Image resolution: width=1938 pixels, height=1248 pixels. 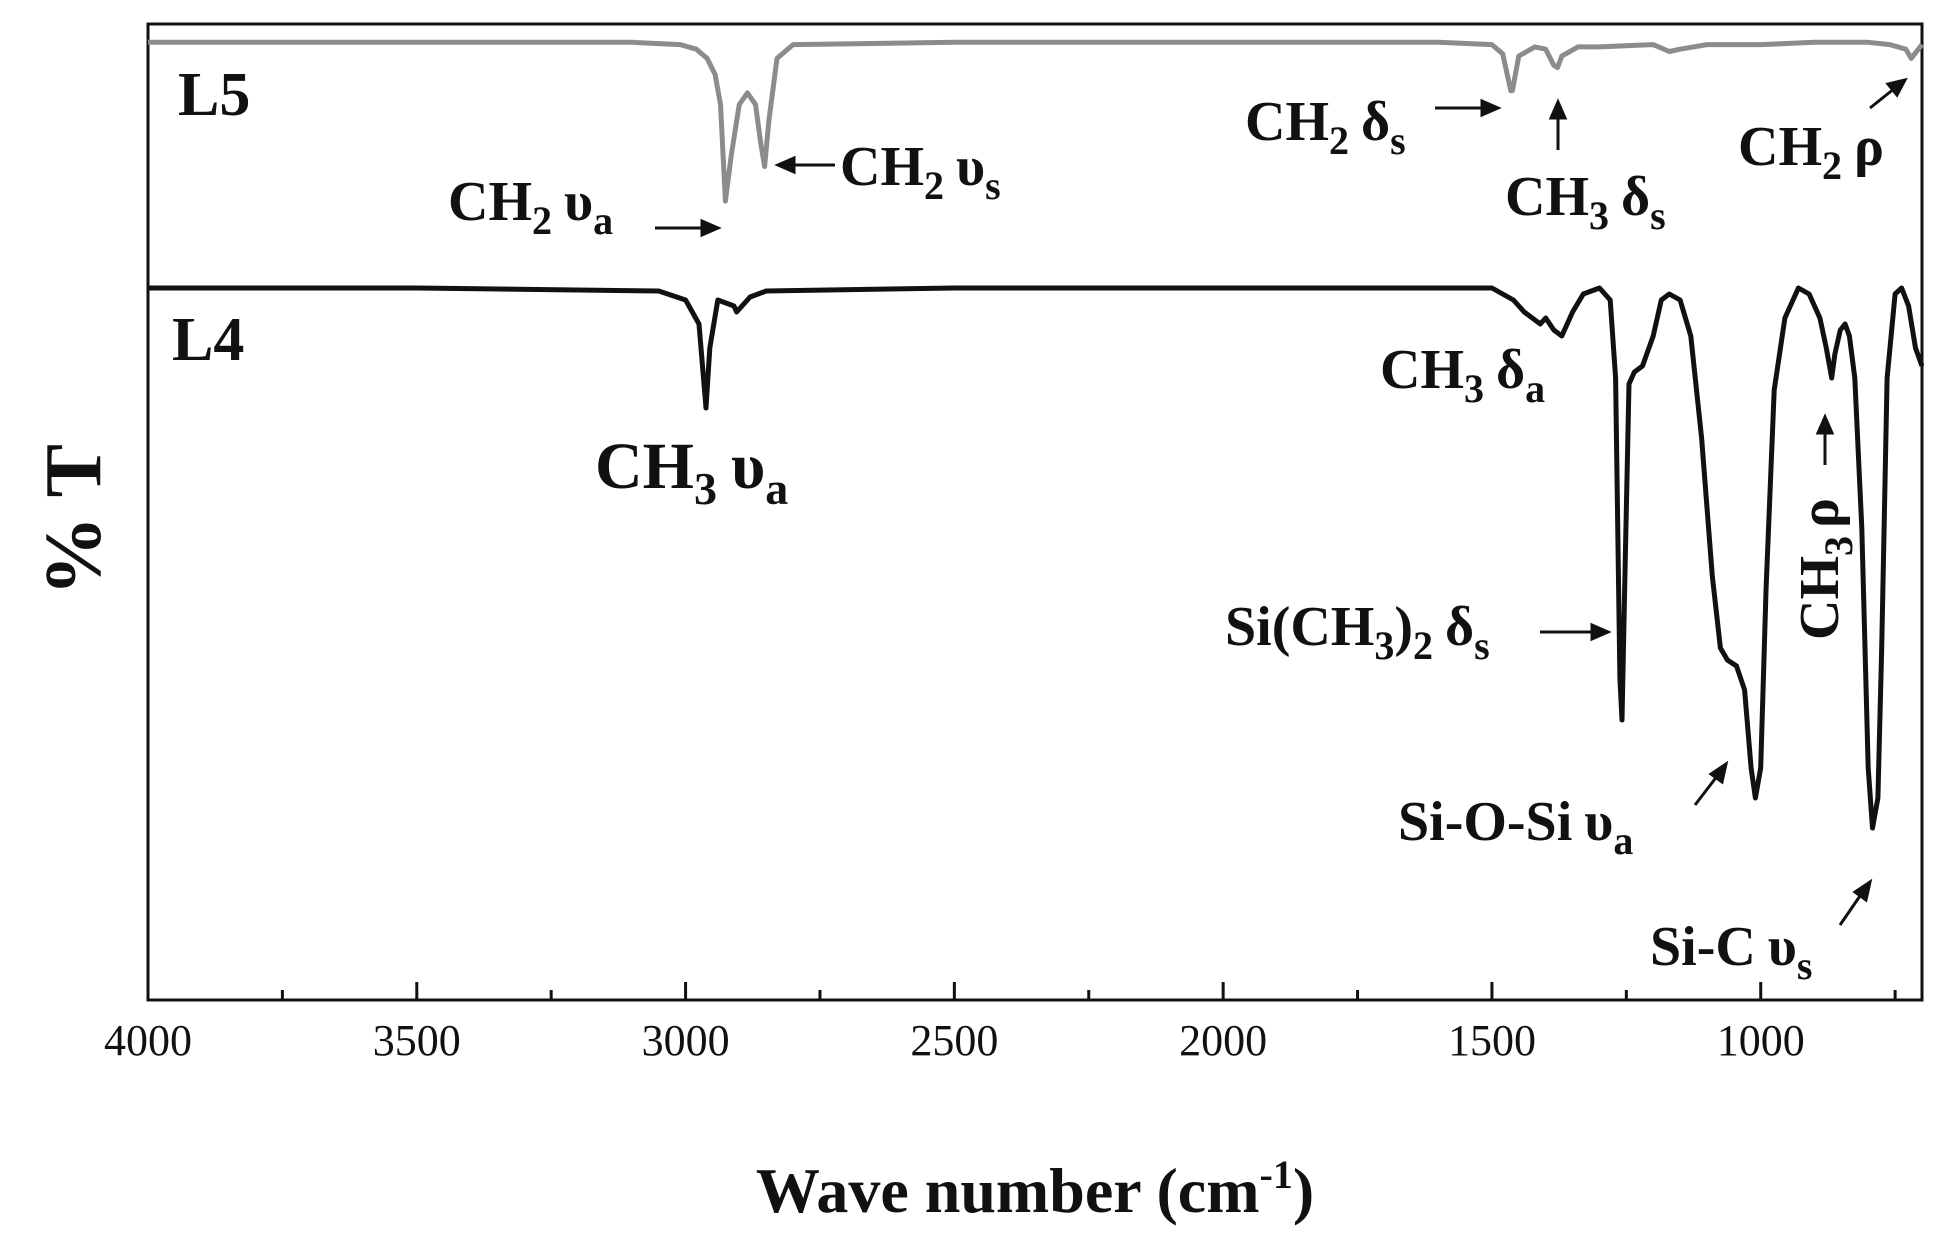 What do you see at coordinates (1851, 909) in the screenshot?
I see `arrow-sic` at bounding box center [1851, 909].